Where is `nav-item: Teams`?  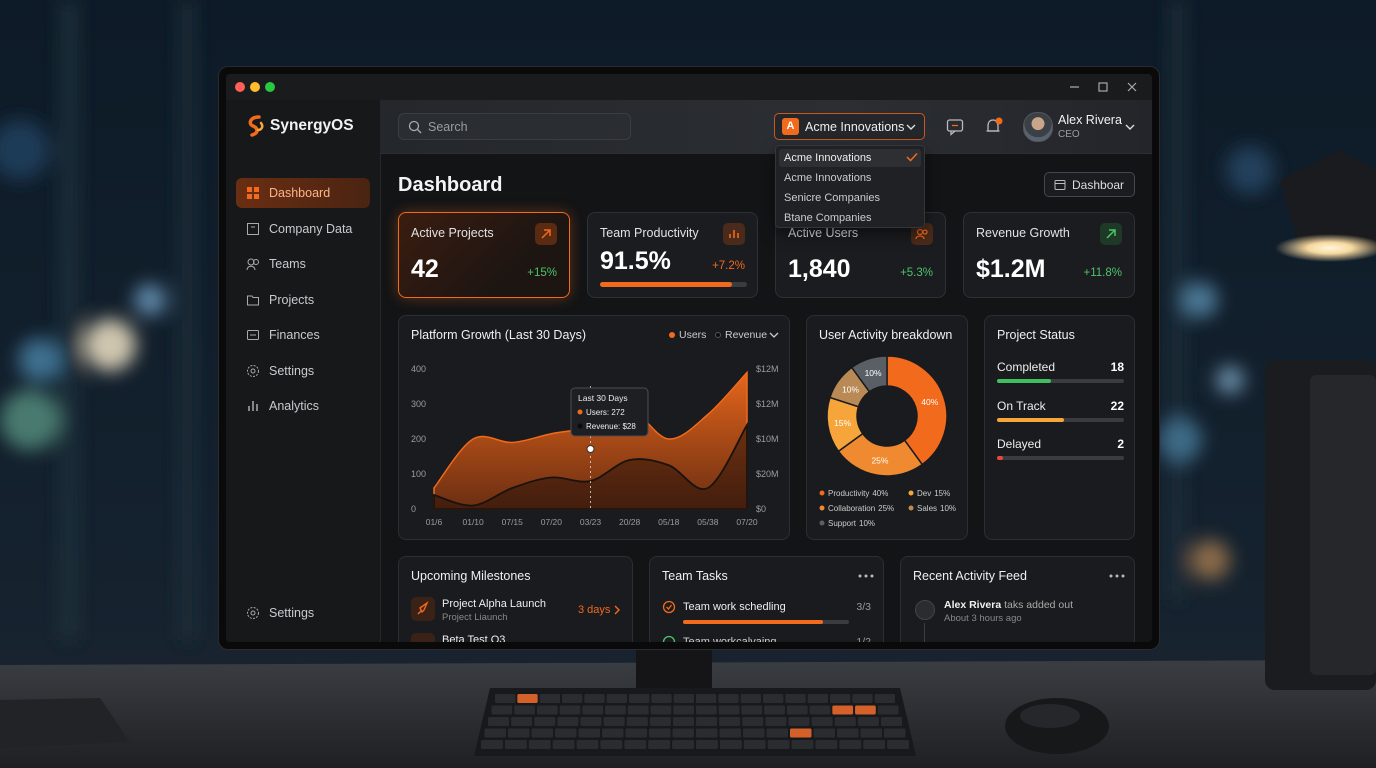
nav-item: Teams is located at coordinates (303, 264).